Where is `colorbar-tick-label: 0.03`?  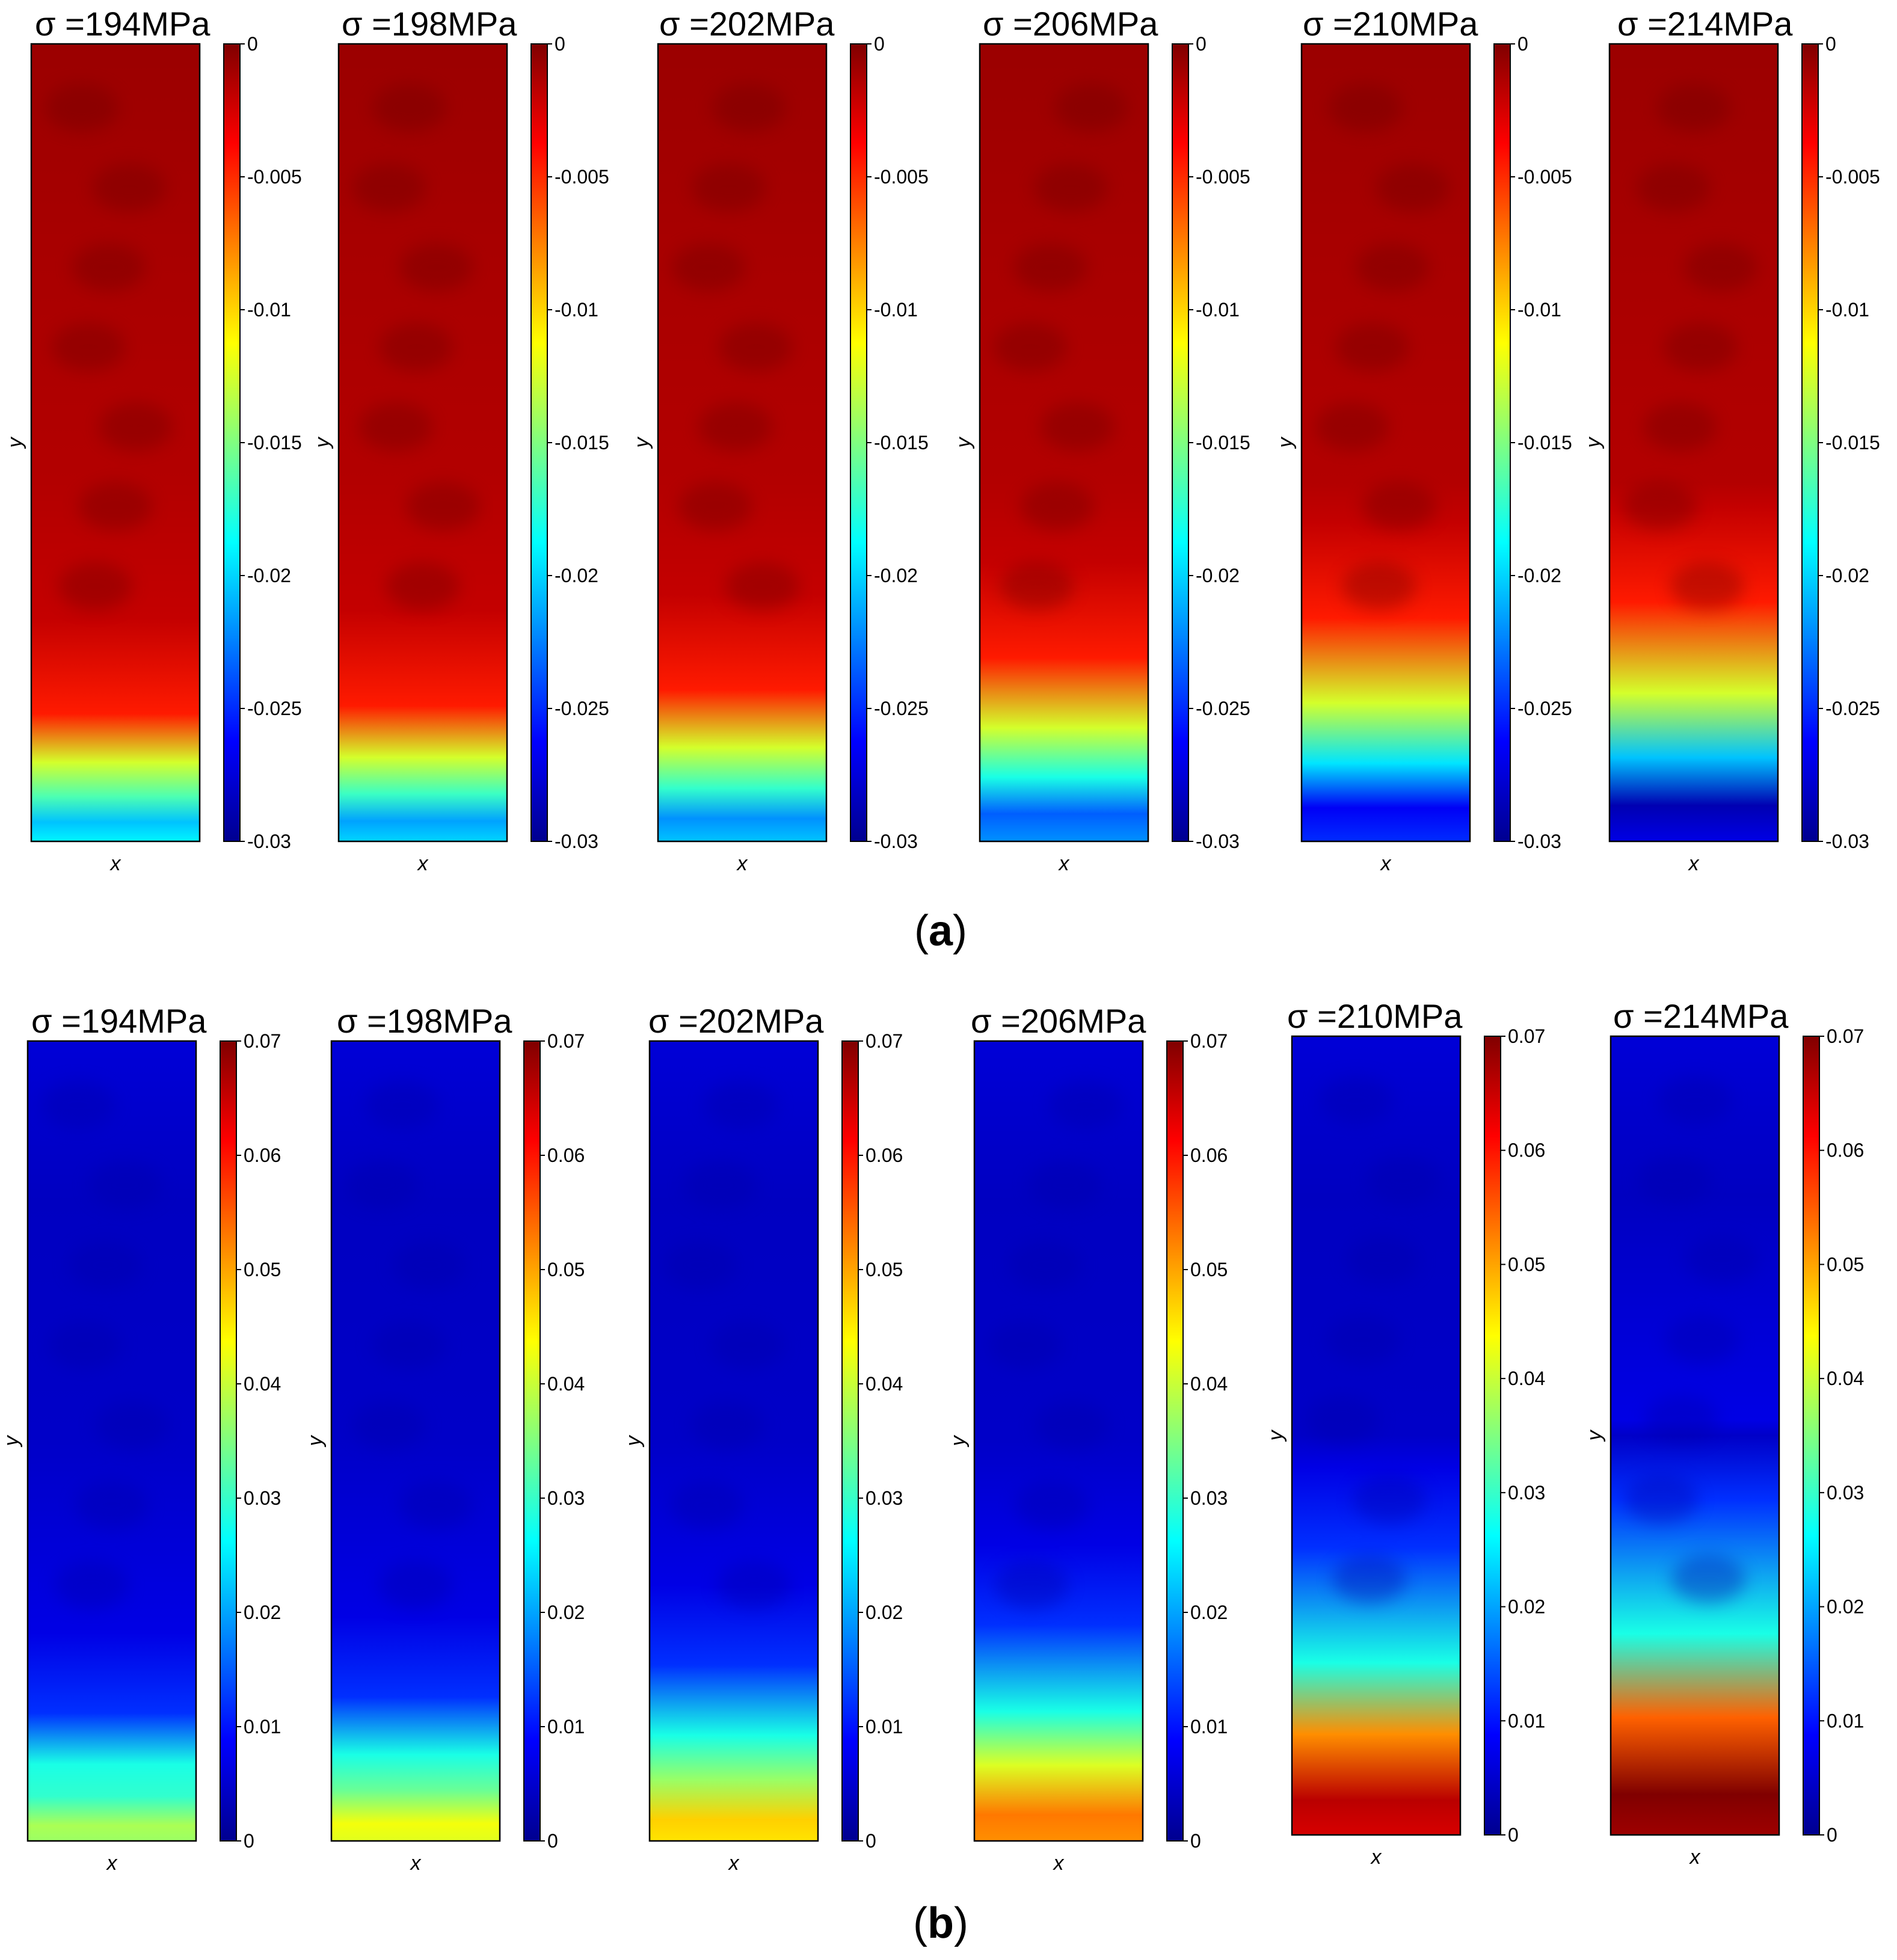
colorbar-tick-label: 0.03 is located at coordinates (884, 1498).